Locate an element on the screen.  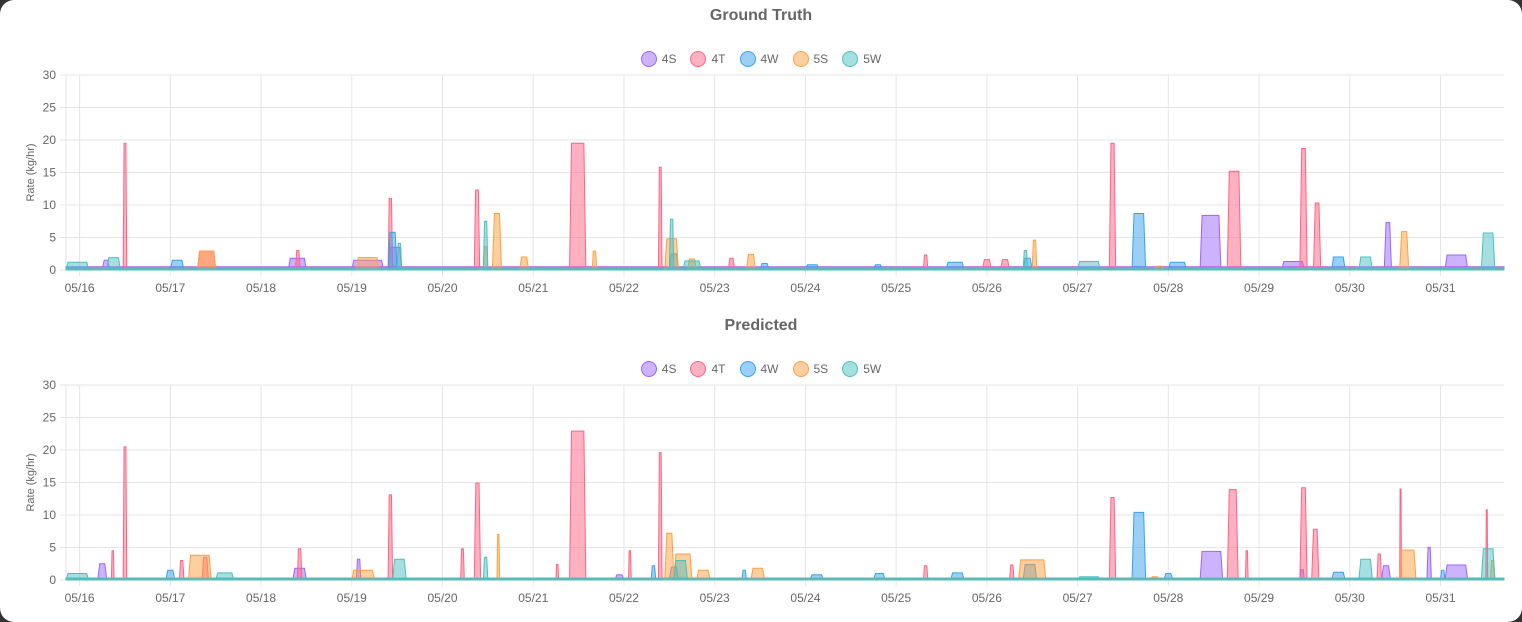
y-tick-label: 30 is located at coordinates (50, 385).